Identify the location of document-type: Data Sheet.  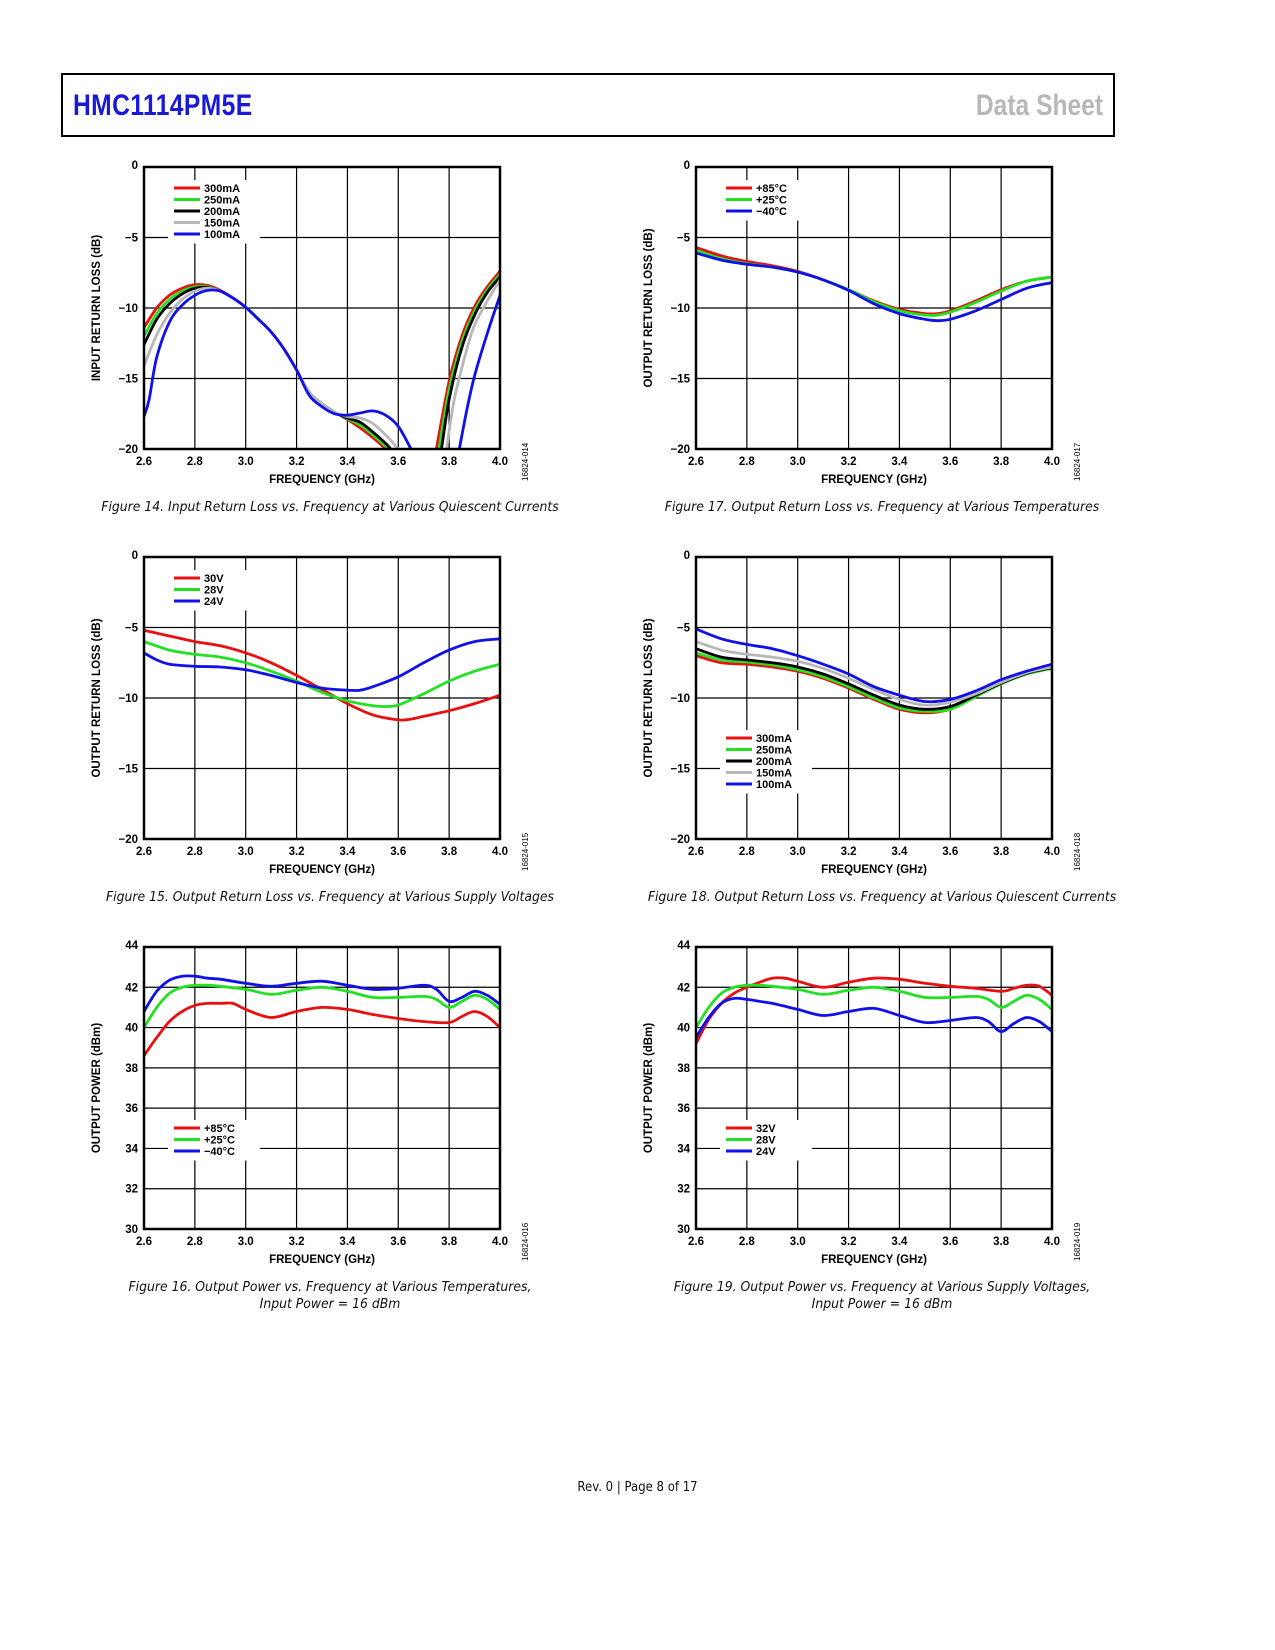
(1039, 105).